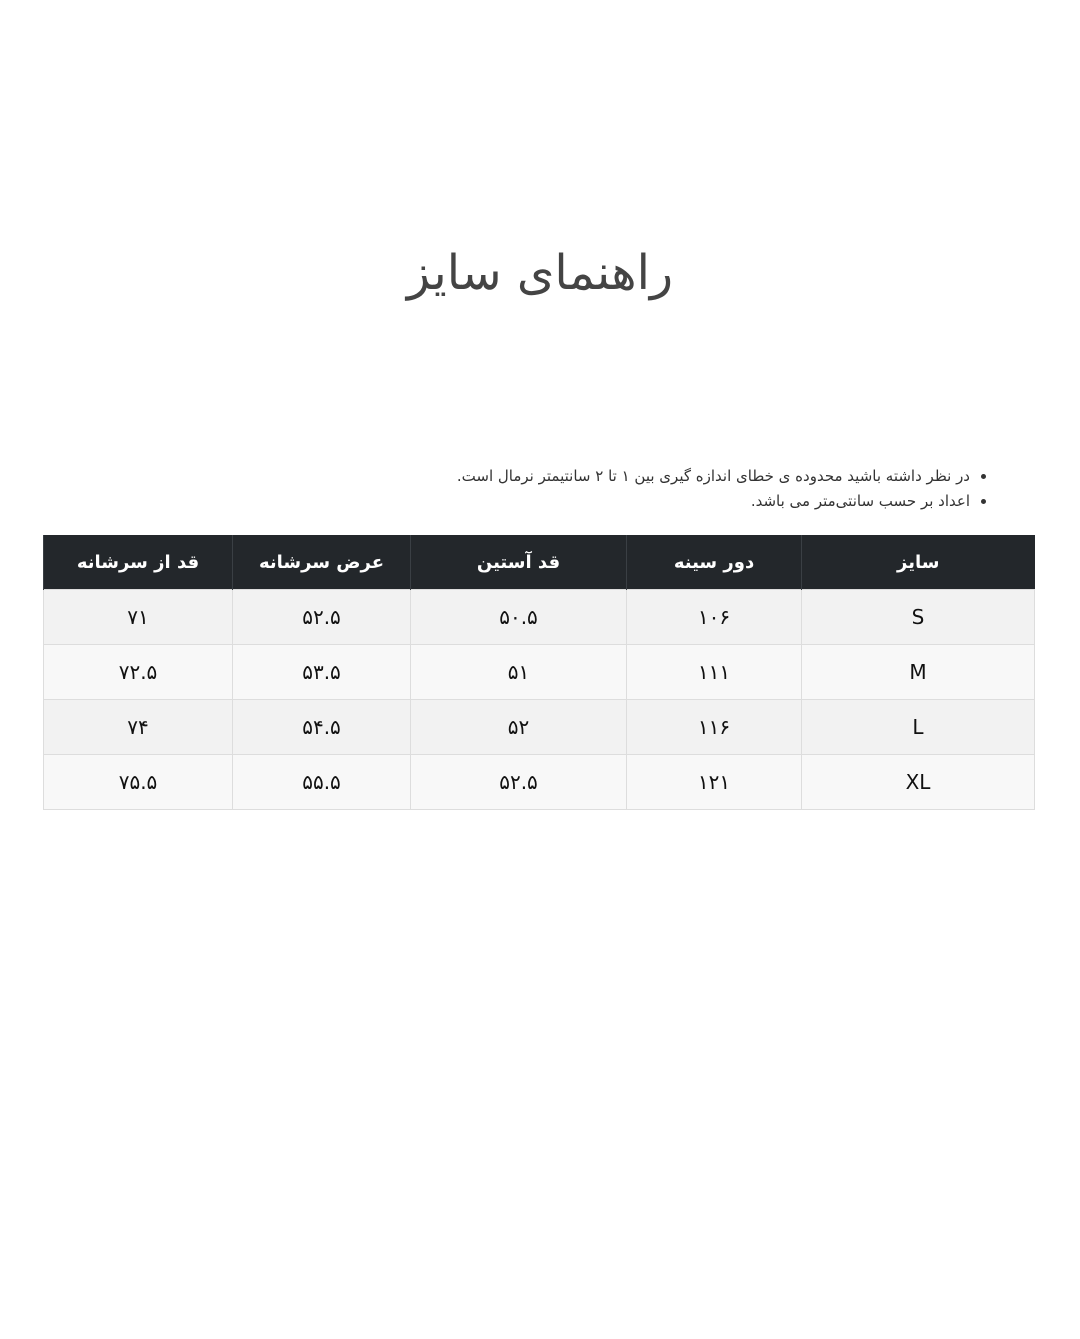 Image resolution: width=1080 pixels, height=1339 pixels. Describe the element at coordinates (714, 562) in the screenshot. I see `header-chest: دور سینه` at that location.